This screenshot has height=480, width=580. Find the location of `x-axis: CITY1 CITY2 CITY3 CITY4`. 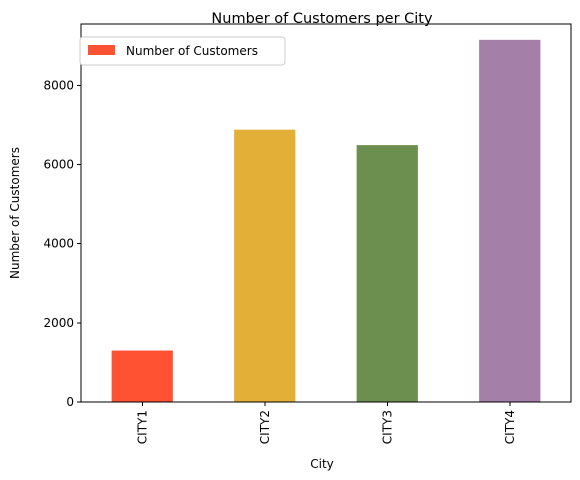

x-axis: CITY1 CITY2 CITY3 CITY4 is located at coordinates (326, 423).